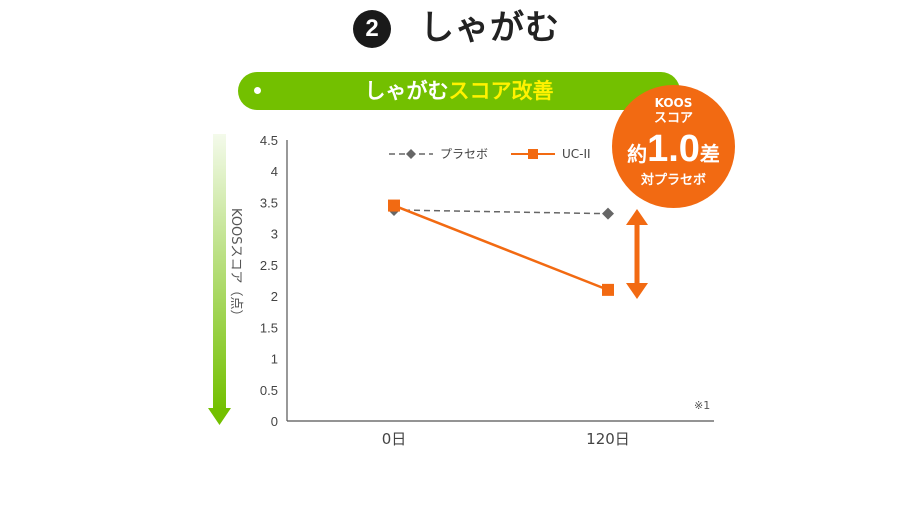 This screenshot has height=525, width=920. I want to click on y-tick-label: 3, so click(274, 234).